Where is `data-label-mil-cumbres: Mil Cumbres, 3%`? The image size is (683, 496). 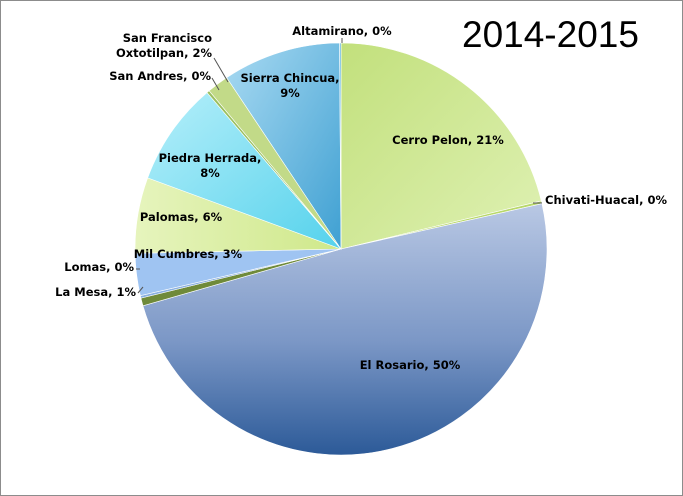 data-label-mil-cumbres: Mil Cumbres, 3% is located at coordinates (188, 254).